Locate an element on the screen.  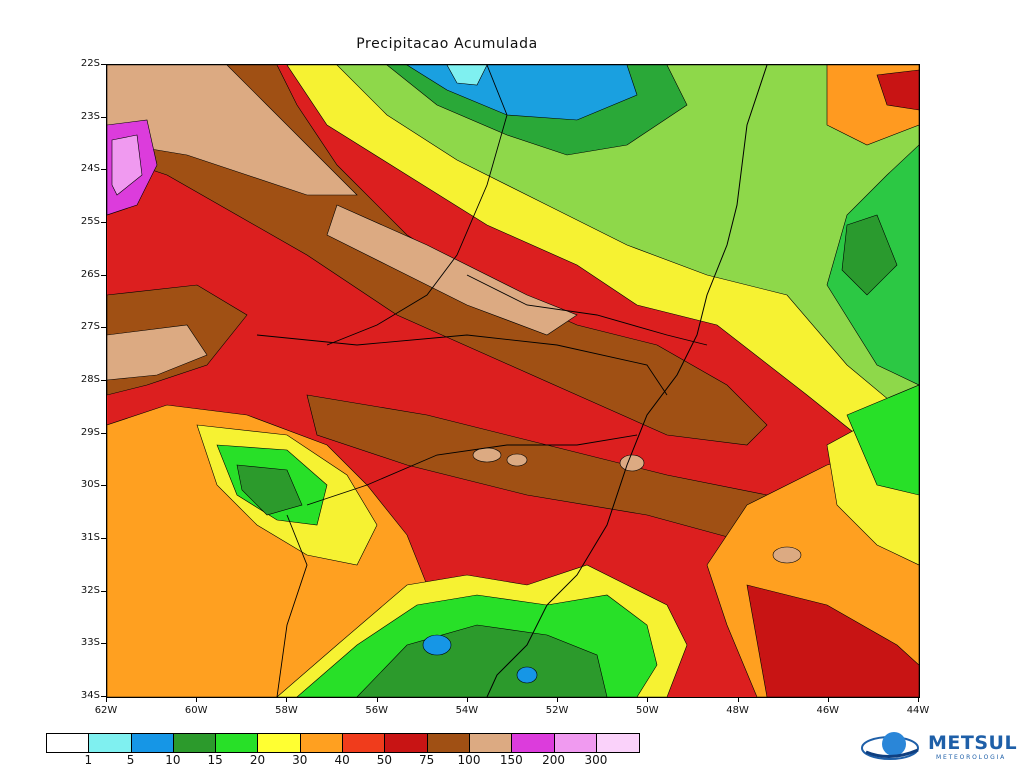
latitude-label: 30S is located at coordinates (90, 485).